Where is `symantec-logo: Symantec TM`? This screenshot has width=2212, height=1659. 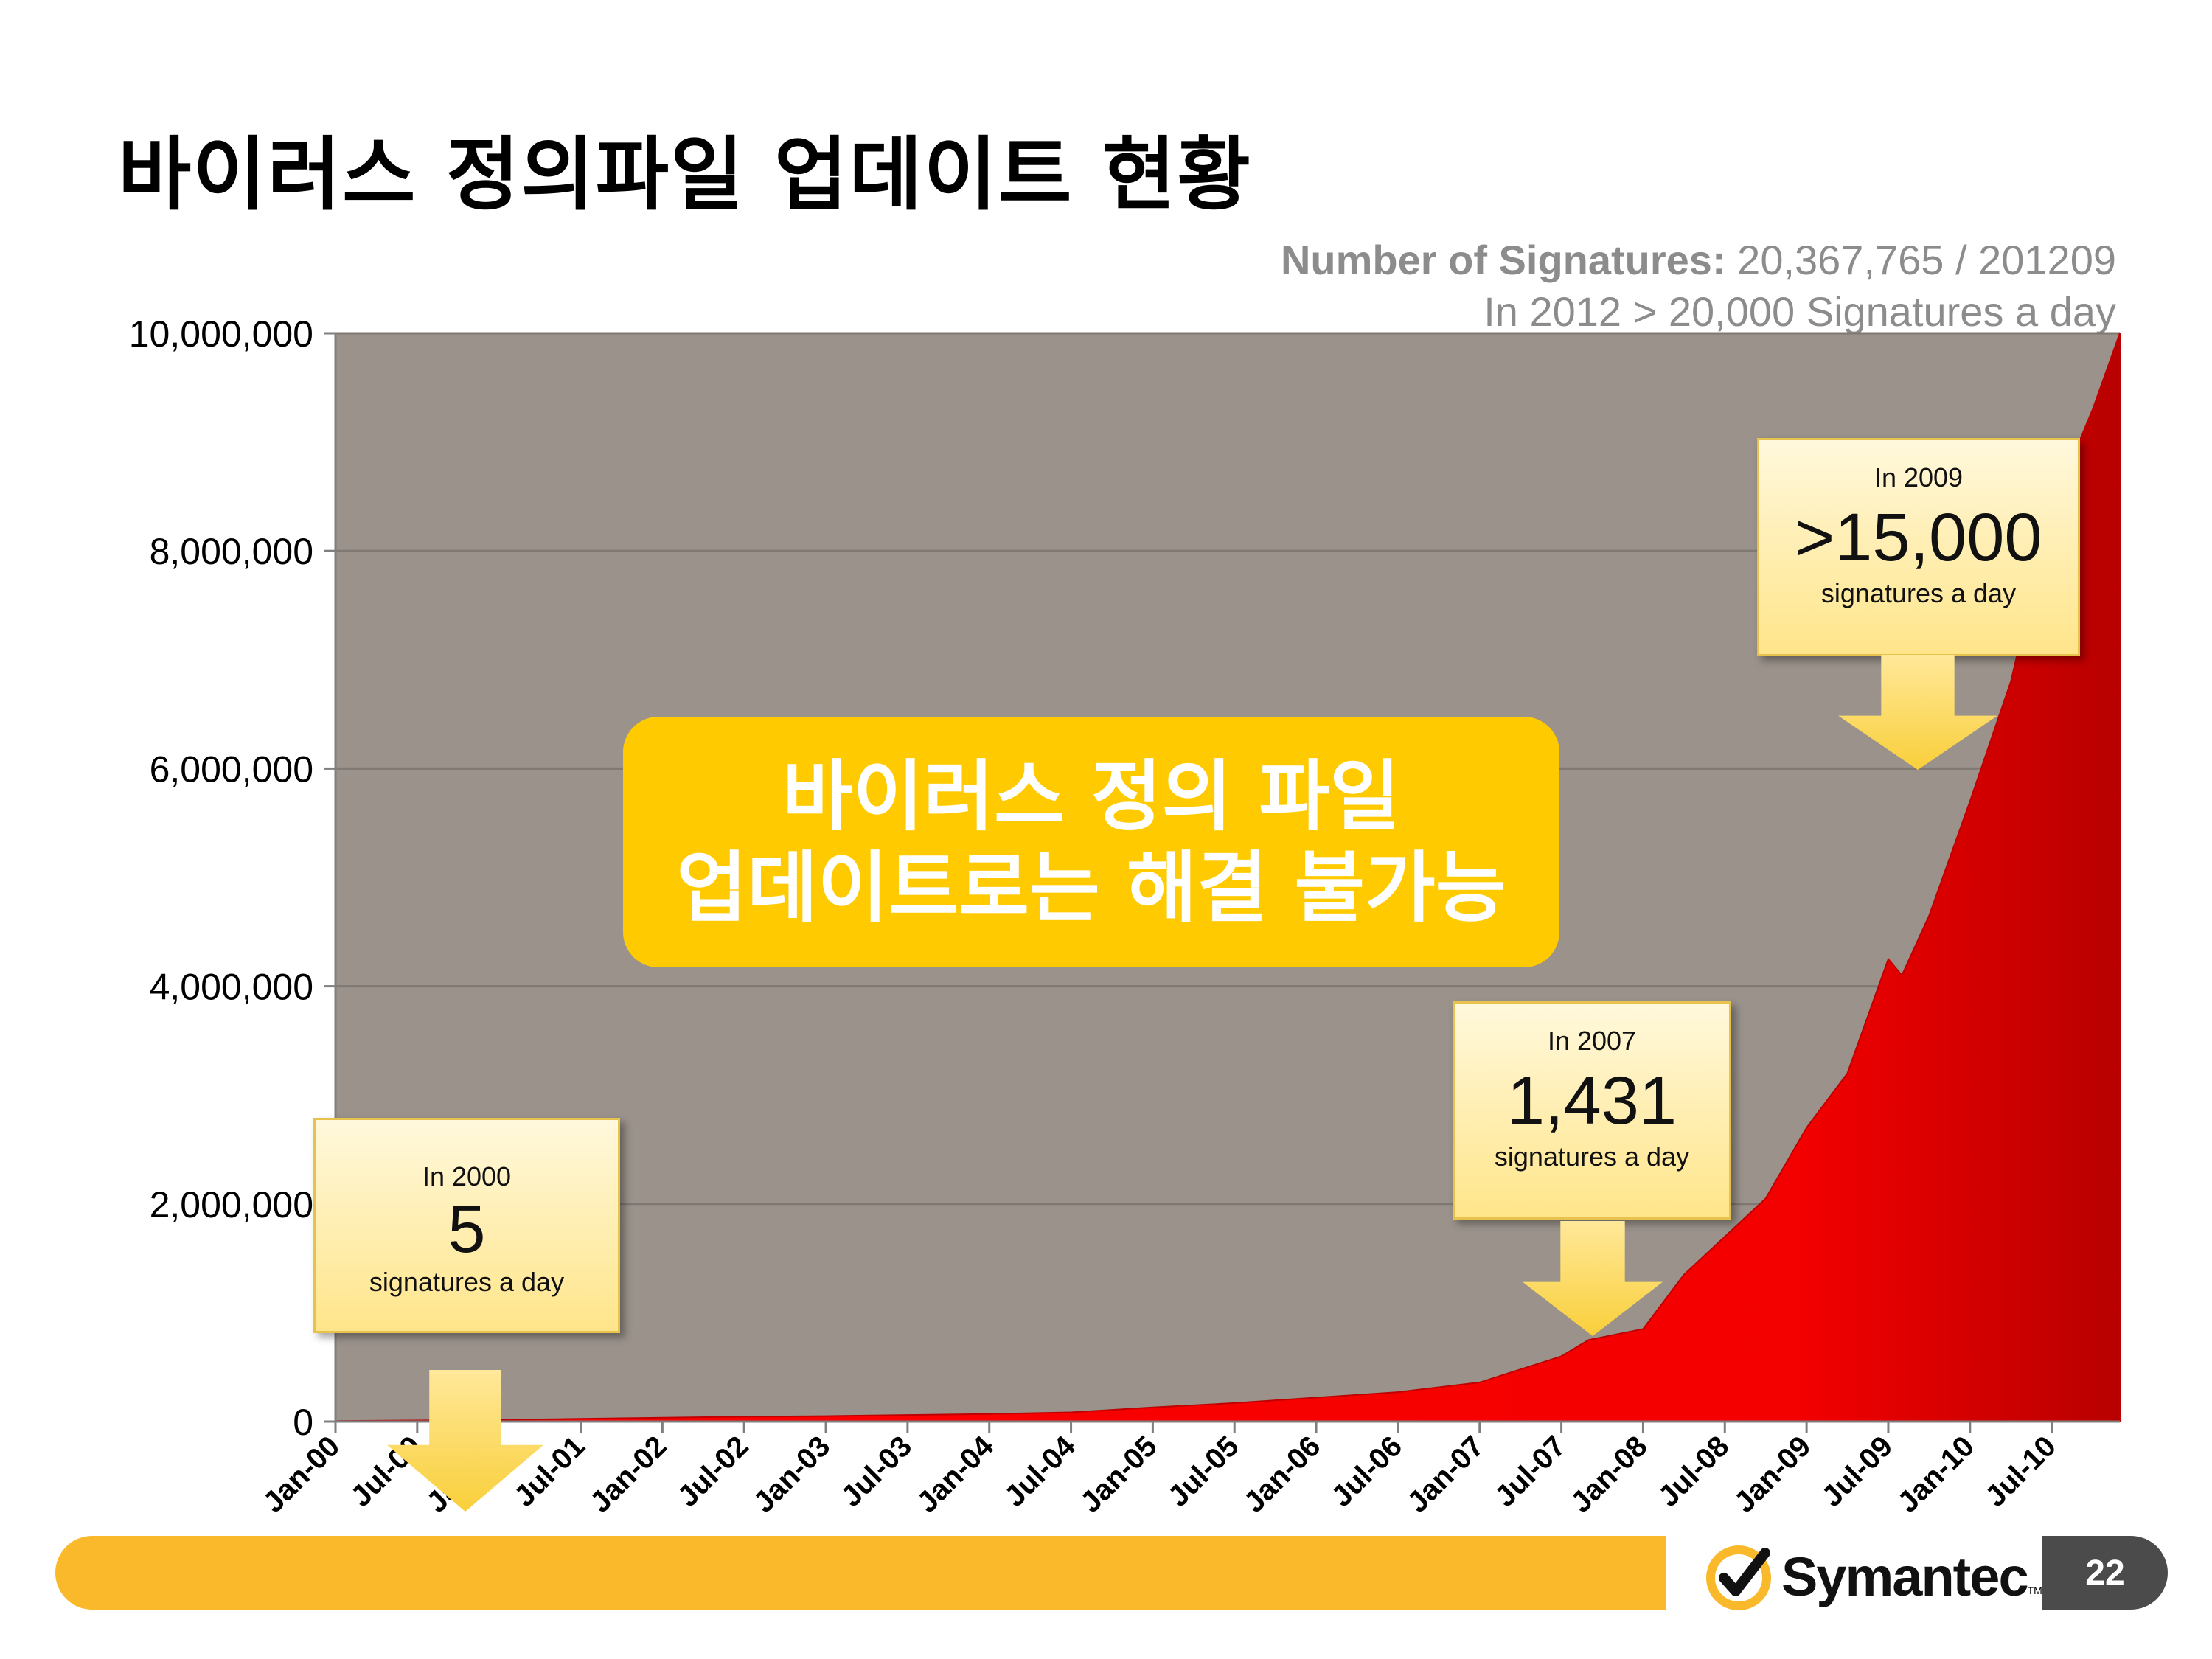 symantec-logo: Symantec TM is located at coordinates (1872, 1576).